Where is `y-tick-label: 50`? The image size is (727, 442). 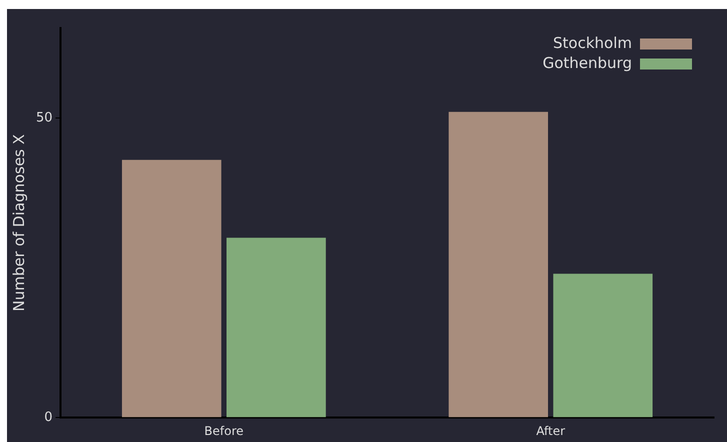
y-tick-label: 50 is located at coordinates (44, 118).